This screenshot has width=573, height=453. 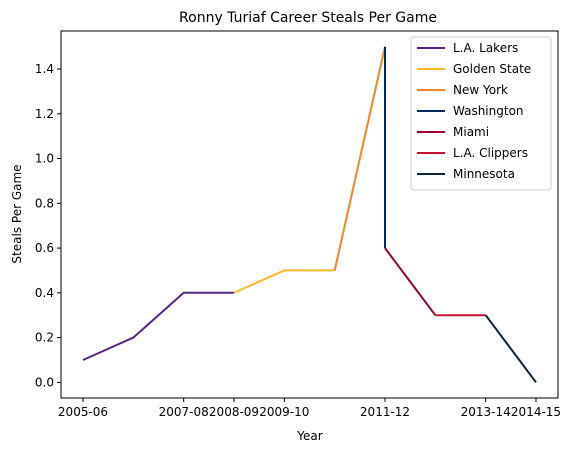 What do you see at coordinates (485, 48) in the screenshot?
I see `legend-label: L.A. Lakers` at bounding box center [485, 48].